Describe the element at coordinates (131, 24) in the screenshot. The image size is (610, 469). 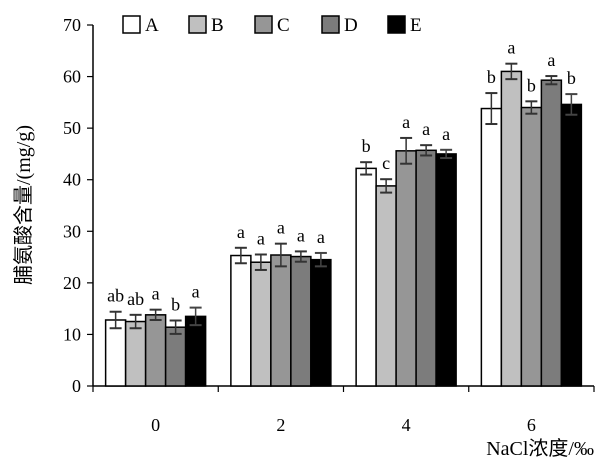
I see `legend-swatch-a` at that location.